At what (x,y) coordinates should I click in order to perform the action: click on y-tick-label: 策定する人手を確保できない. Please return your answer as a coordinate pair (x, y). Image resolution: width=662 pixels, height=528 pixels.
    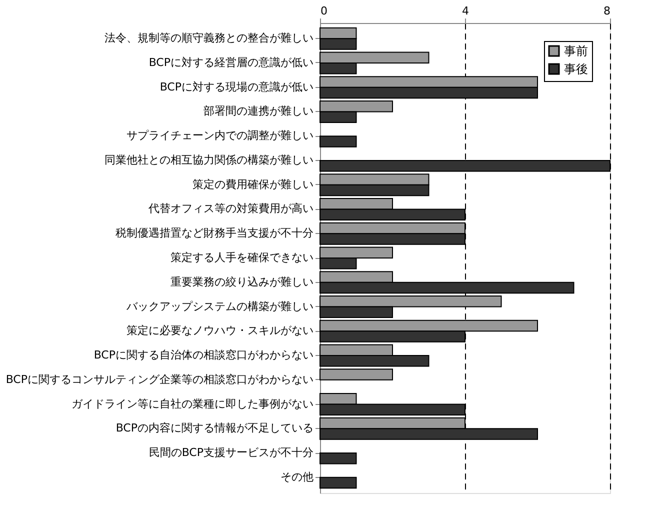
    Looking at the image, I should click on (242, 257).